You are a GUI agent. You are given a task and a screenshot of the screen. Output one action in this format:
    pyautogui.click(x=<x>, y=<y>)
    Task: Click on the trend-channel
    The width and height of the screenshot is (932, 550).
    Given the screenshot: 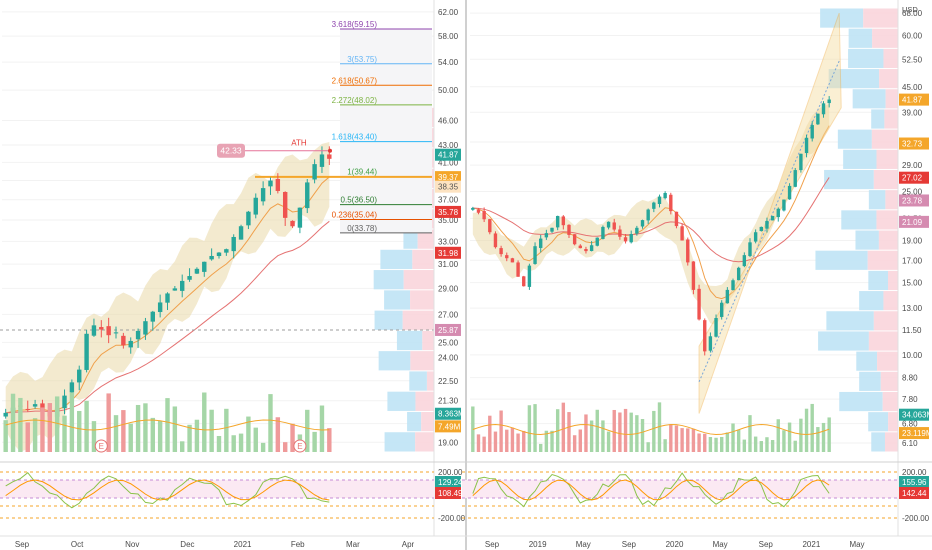 What is the action you would take?
    pyautogui.click(x=770, y=213)
    